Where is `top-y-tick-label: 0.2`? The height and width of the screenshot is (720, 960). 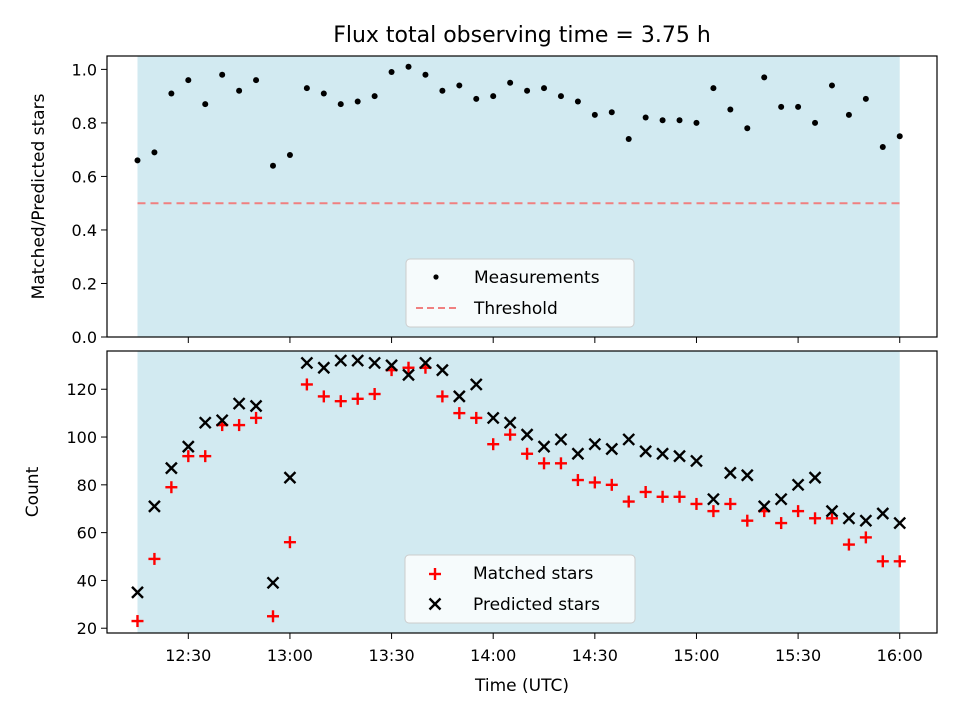 top-y-tick-label: 0.2 is located at coordinates (84, 283).